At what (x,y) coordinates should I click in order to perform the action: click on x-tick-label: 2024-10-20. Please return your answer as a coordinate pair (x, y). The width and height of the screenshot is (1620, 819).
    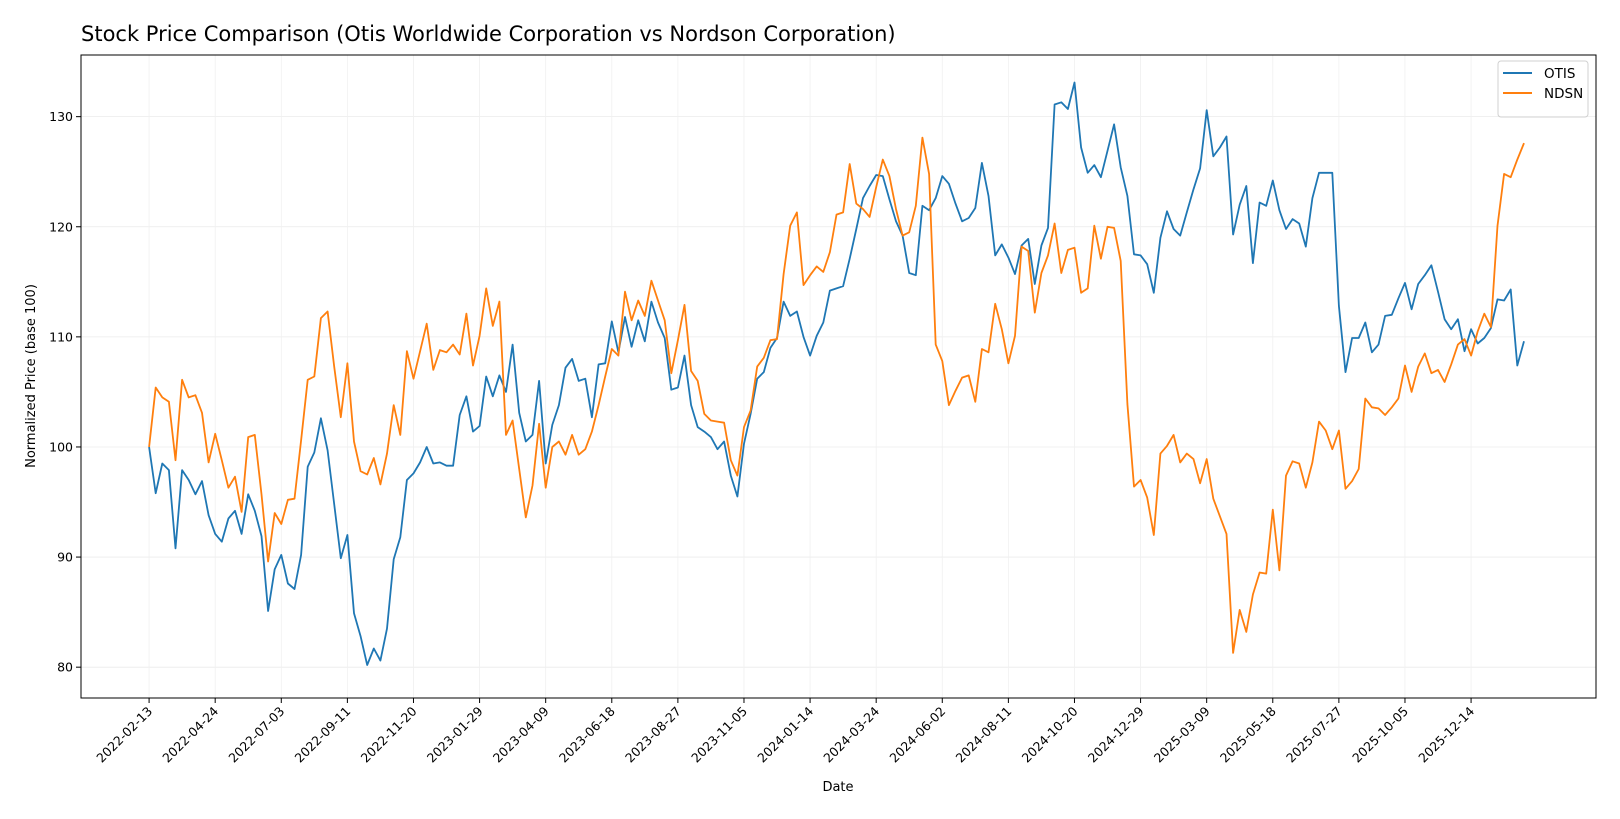
    Looking at the image, I should click on (1050, 734).